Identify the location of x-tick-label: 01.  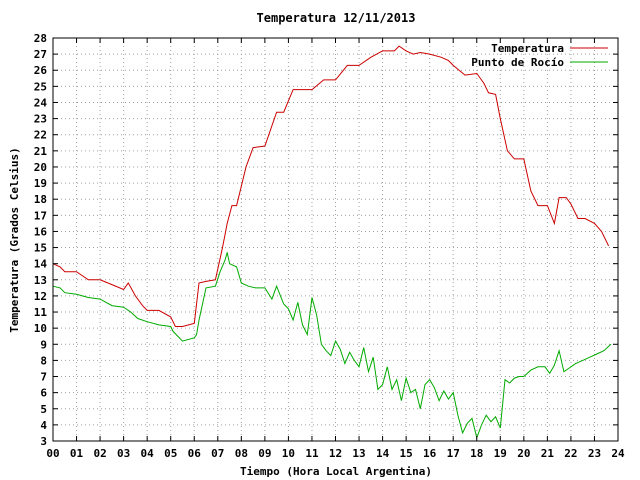
(77, 453).